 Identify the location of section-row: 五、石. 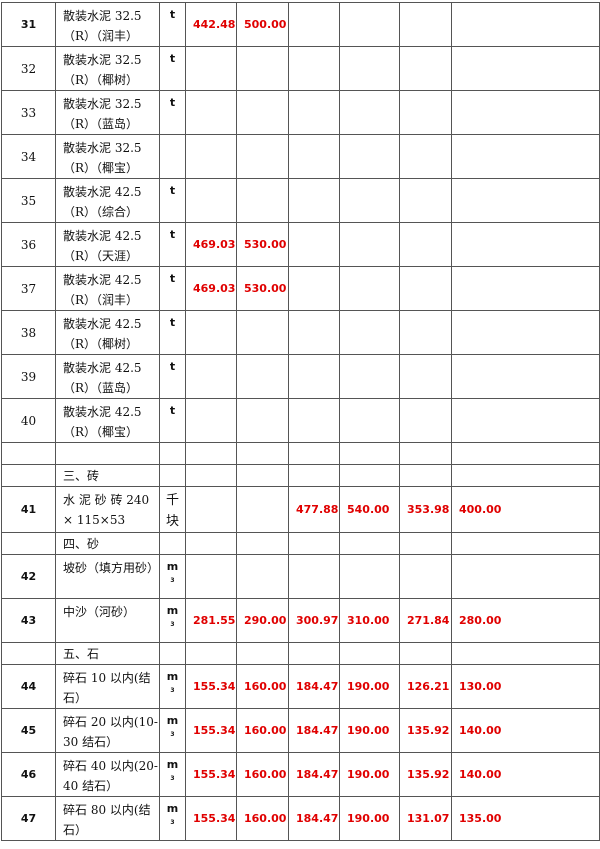
(300, 653).